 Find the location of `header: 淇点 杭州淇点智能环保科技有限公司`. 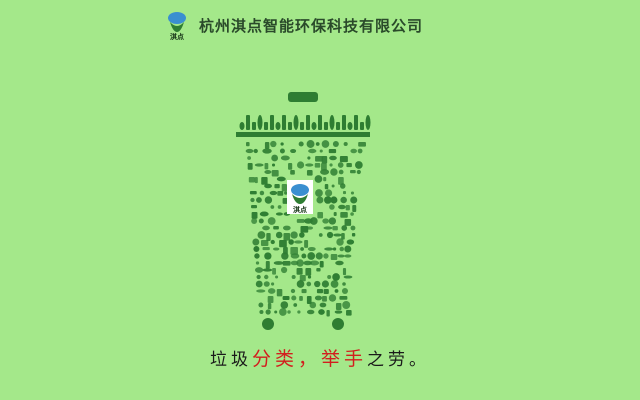

header: 淇点 杭州淇点智能环保科技有限公司 is located at coordinates (294, 25).